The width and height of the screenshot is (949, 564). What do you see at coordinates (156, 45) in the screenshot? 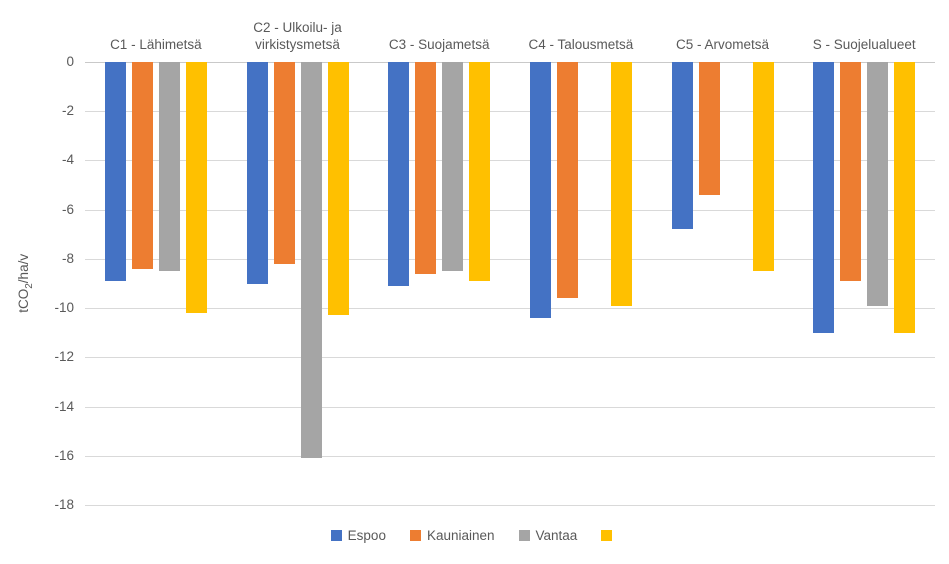
I see `category-label: C1 - Lähimetsä` at bounding box center [156, 45].